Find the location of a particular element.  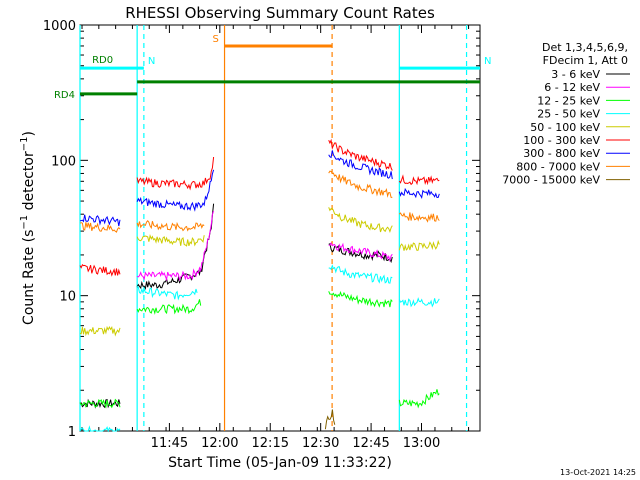

footer-date: 13-Oct-2021 14:25 is located at coordinates (598, 472).